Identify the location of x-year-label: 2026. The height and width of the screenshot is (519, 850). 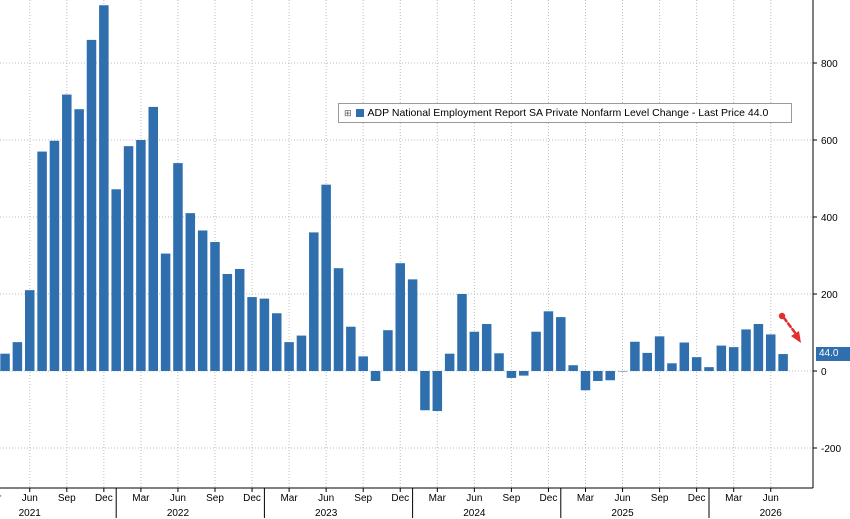
(771, 513).